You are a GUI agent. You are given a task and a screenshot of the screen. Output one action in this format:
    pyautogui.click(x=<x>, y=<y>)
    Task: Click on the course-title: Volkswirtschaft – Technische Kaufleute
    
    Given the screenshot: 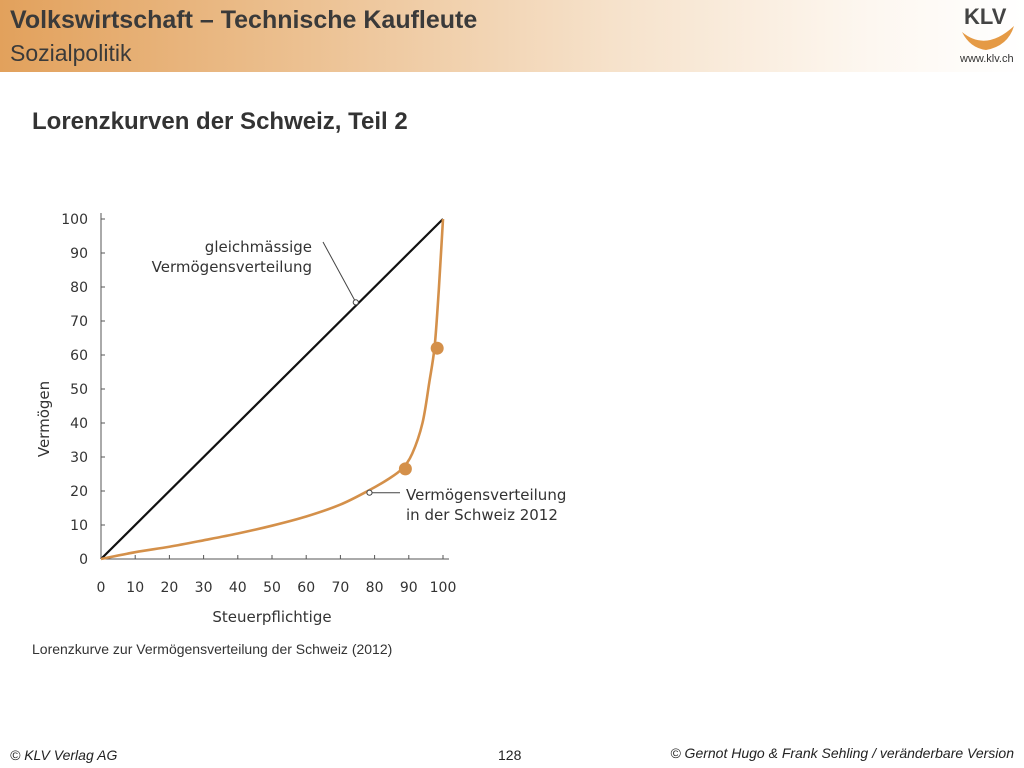 What is the action you would take?
    pyautogui.click(x=244, y=20)
    